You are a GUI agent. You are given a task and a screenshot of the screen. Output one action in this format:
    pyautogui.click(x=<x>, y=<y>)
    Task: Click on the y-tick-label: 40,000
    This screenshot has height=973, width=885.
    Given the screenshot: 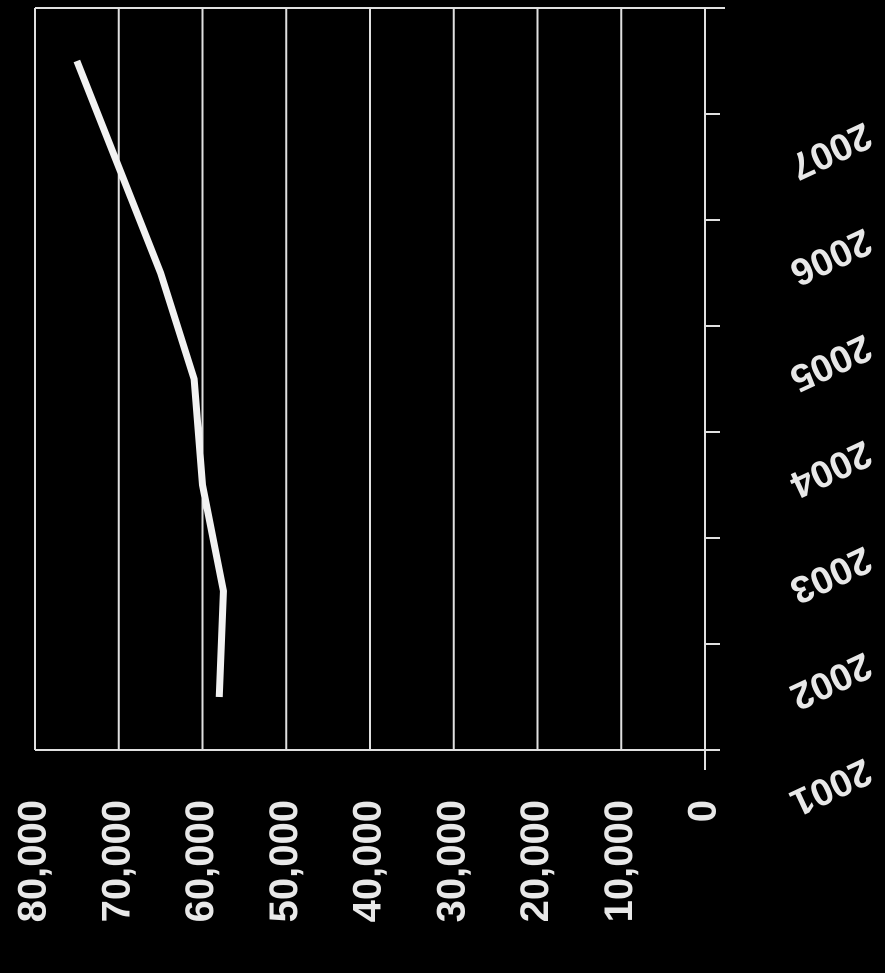 What is the action you would take?
    pyautogui.click(x=368, y=861)
    